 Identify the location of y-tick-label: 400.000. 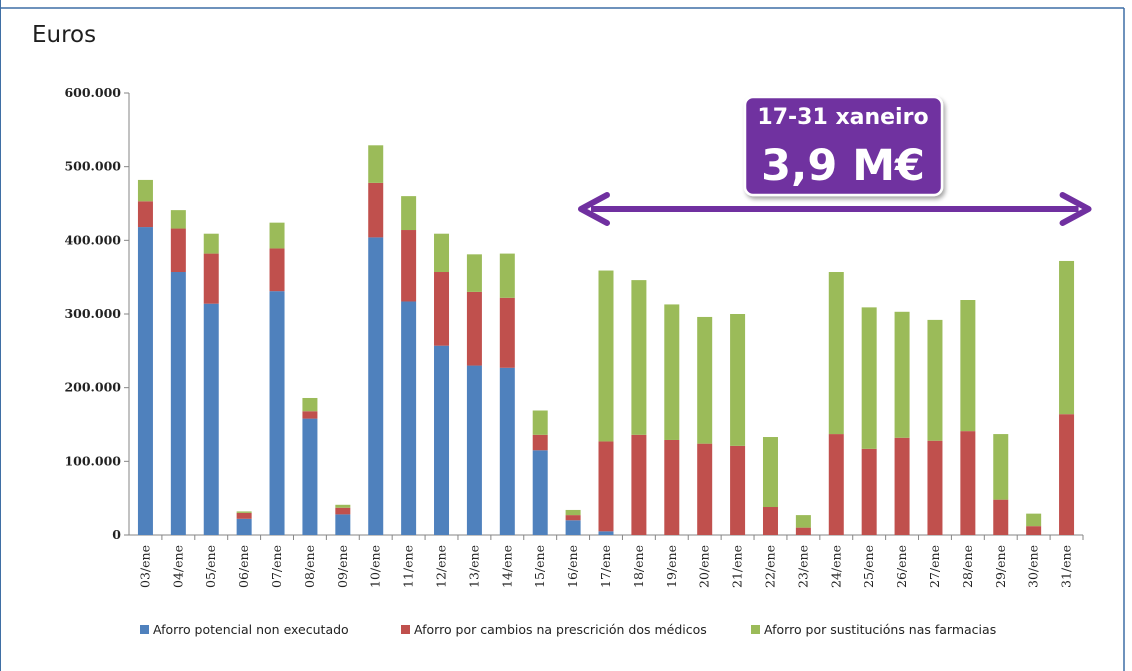
(92, 239).